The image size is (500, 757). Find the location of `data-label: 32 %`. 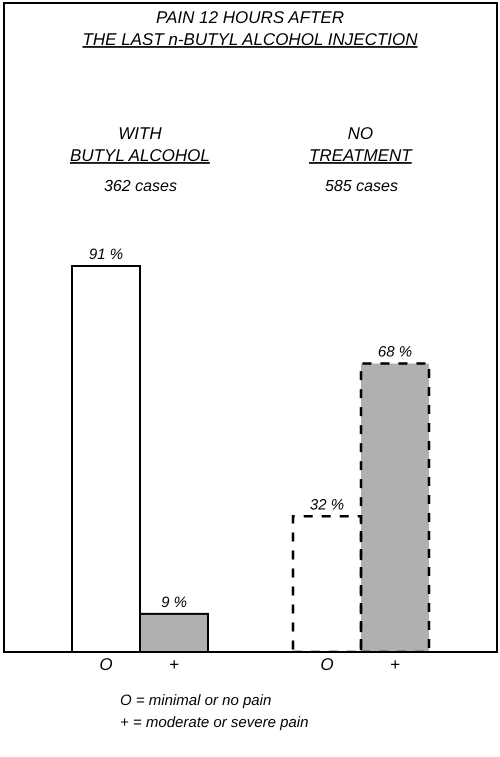

data-label: 32 % is located at coordinates (327, 505).